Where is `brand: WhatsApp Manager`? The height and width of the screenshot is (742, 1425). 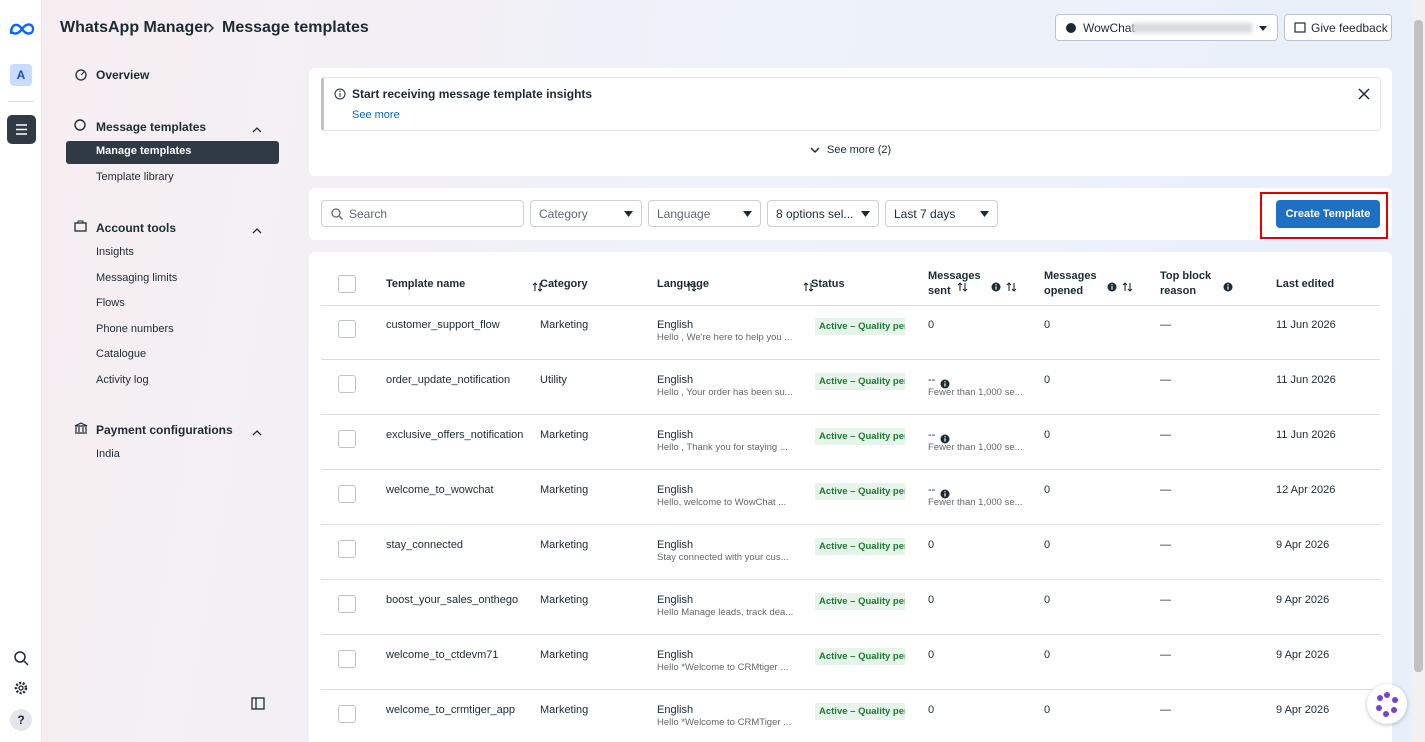
brand: WhatsApp Manager is located at coordinates (135, 27).